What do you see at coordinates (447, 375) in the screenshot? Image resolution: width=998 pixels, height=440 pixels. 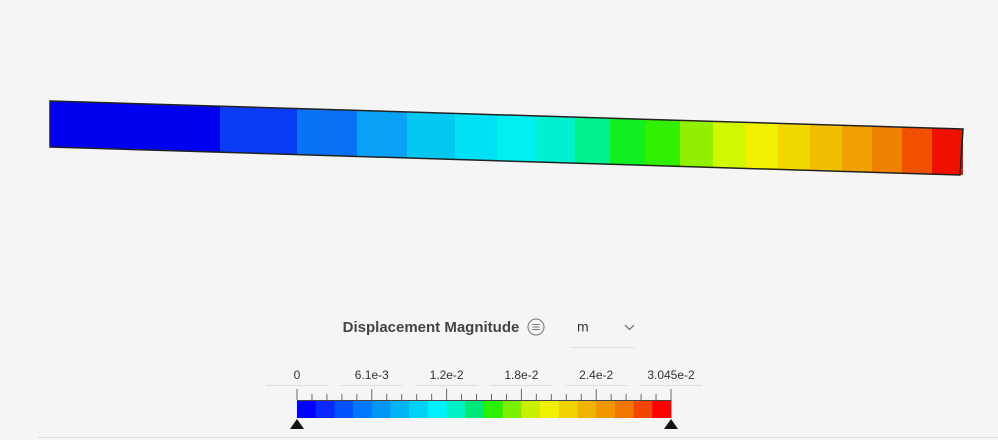 I see `colorbar-tick-label: 1.2e-2` at bounding box center [447, 375].